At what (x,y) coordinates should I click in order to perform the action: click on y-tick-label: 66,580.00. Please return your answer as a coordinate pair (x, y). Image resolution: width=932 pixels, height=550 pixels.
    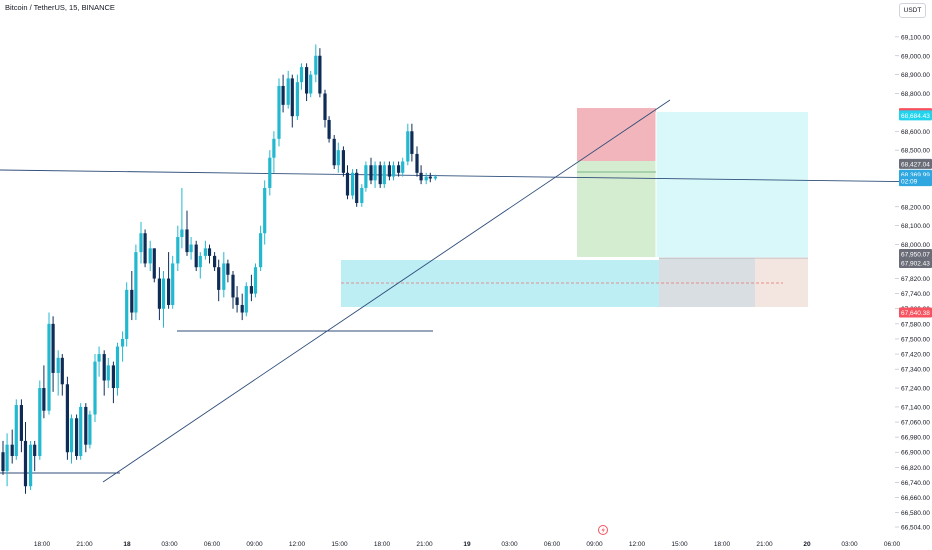
    Looking at the image, I should click on (915, 513).